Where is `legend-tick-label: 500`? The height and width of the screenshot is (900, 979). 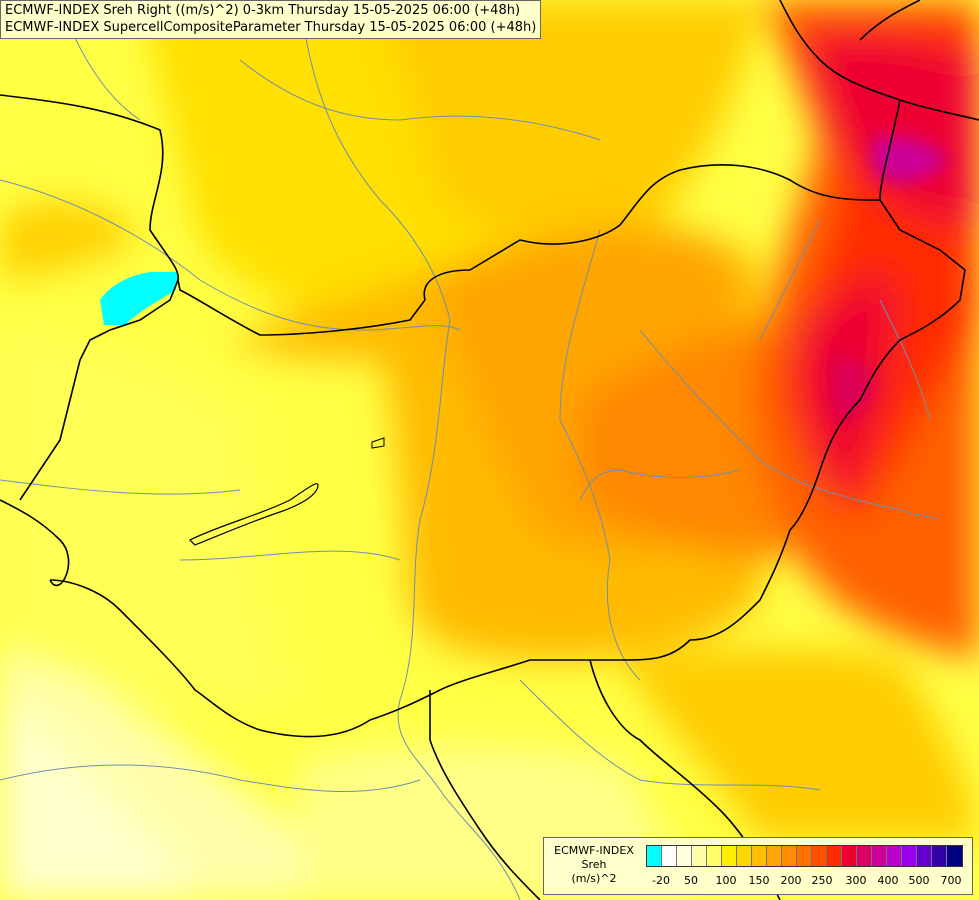 legend-tick-label: 500 is located at coordinates (919, 880).